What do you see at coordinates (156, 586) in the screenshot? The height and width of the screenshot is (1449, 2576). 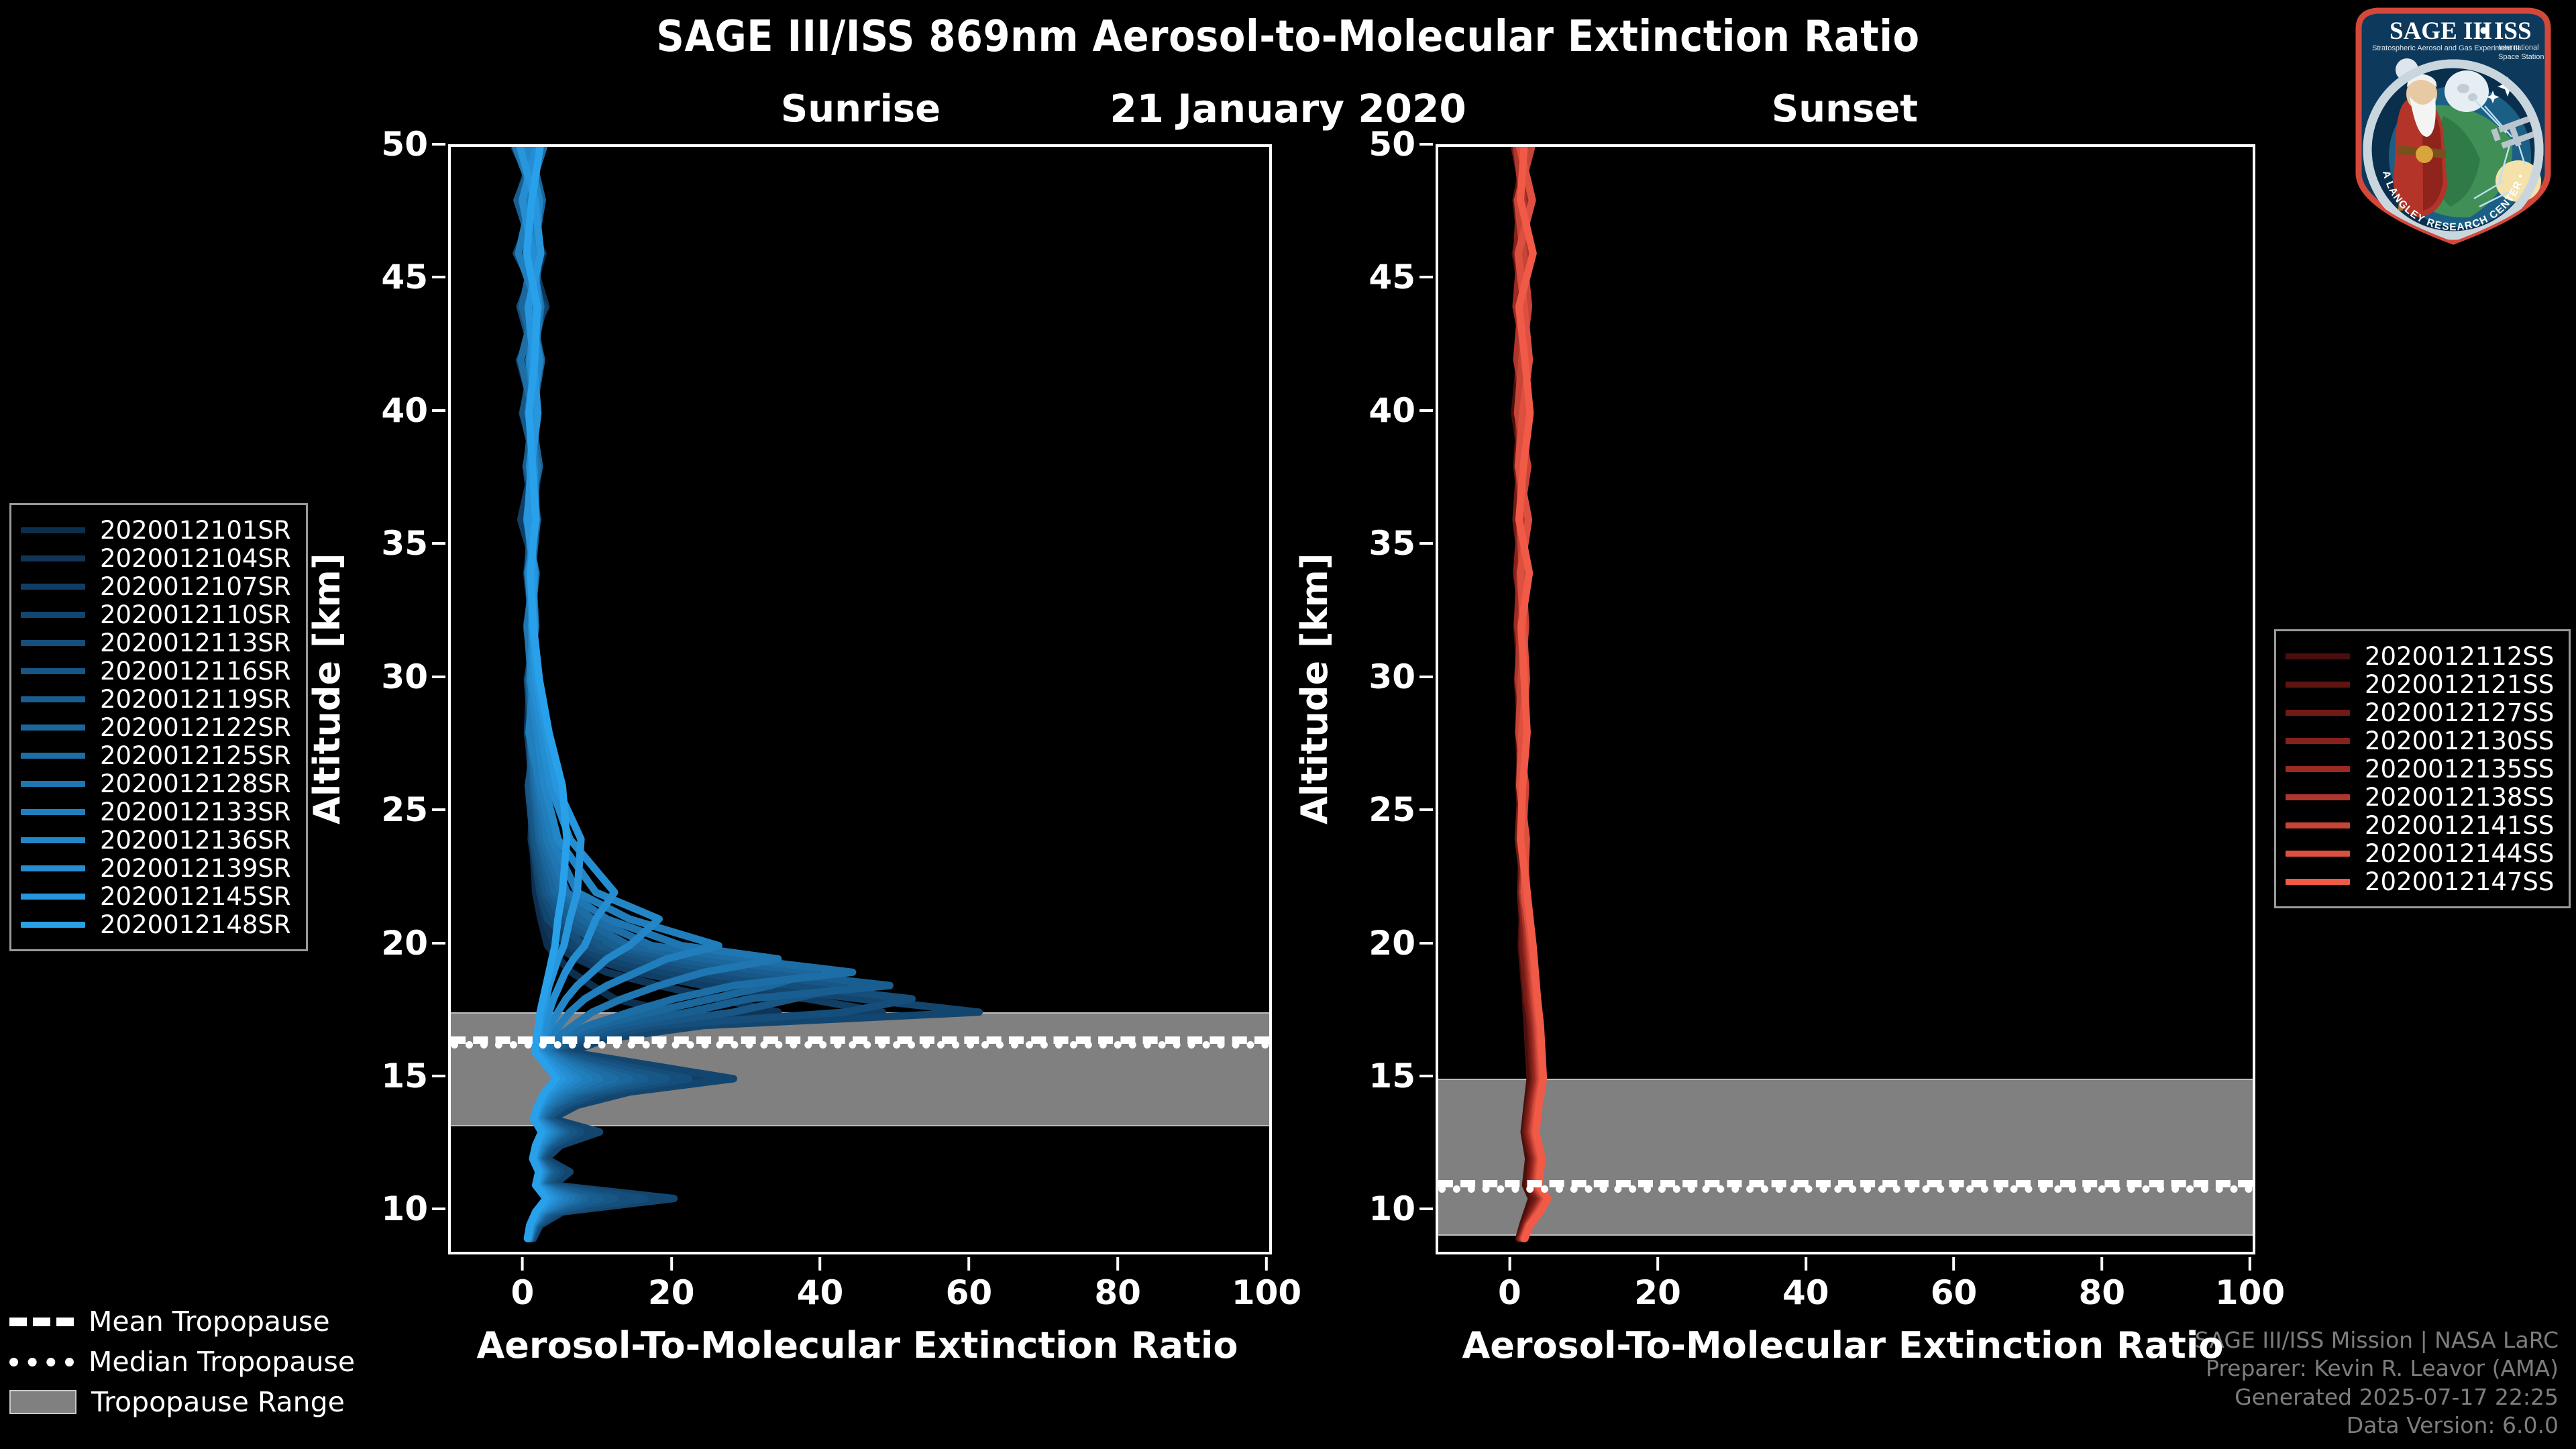 I see `legend-item: 2020012107SR` at bounding box center [156, 586].